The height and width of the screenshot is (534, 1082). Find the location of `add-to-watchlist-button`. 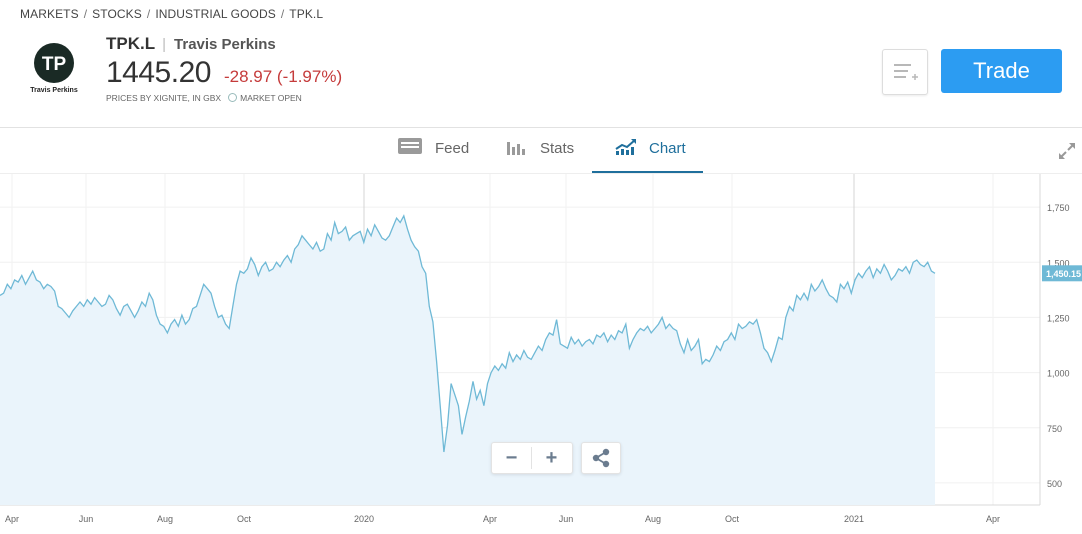

add-to-watchlist-button is located at coordinates (905, 72).